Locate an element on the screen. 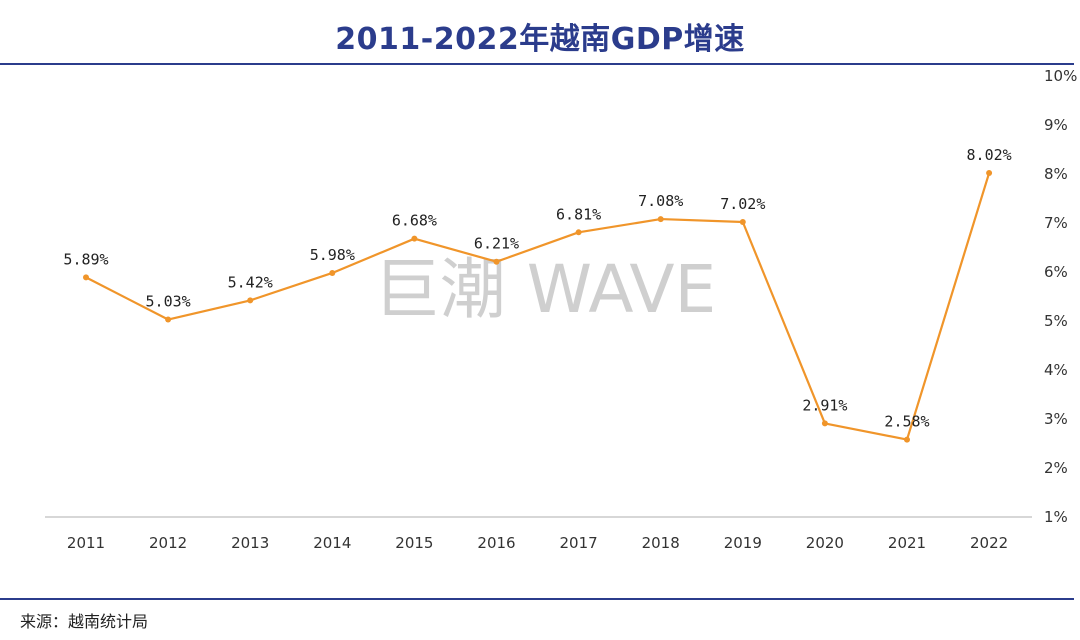 The image size is (1080, 640). data-label: 5.03% is located at coordinates (168, 302).